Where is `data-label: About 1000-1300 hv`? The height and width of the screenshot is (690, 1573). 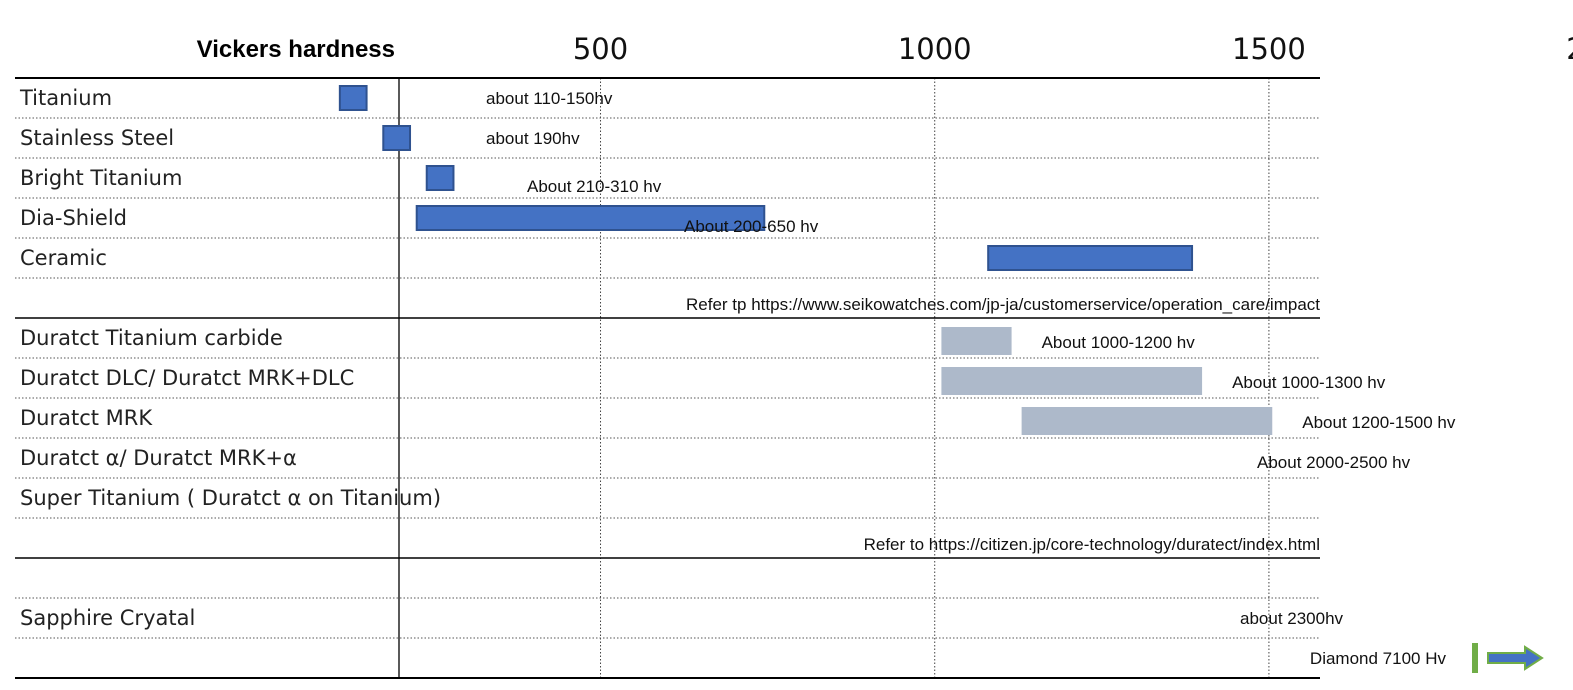
data-label: About 1000-1300 hv is located at coordinates (1309, 382).